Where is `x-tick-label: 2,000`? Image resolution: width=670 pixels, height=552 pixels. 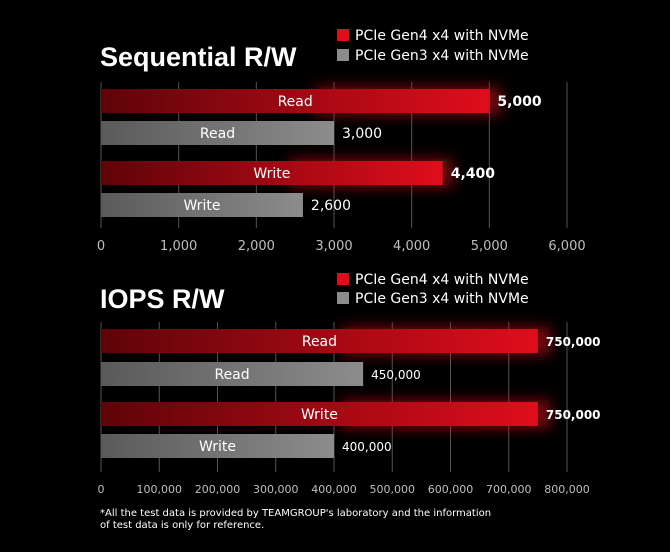 x-tick-label: 2,000 is located at coordinates (256, 246).